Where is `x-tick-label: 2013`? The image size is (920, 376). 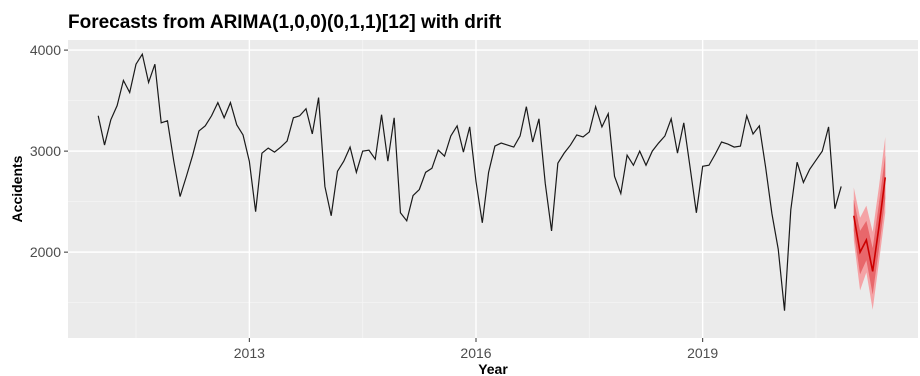
x-tick-label: 2013 is located at coordinates (249, 353).